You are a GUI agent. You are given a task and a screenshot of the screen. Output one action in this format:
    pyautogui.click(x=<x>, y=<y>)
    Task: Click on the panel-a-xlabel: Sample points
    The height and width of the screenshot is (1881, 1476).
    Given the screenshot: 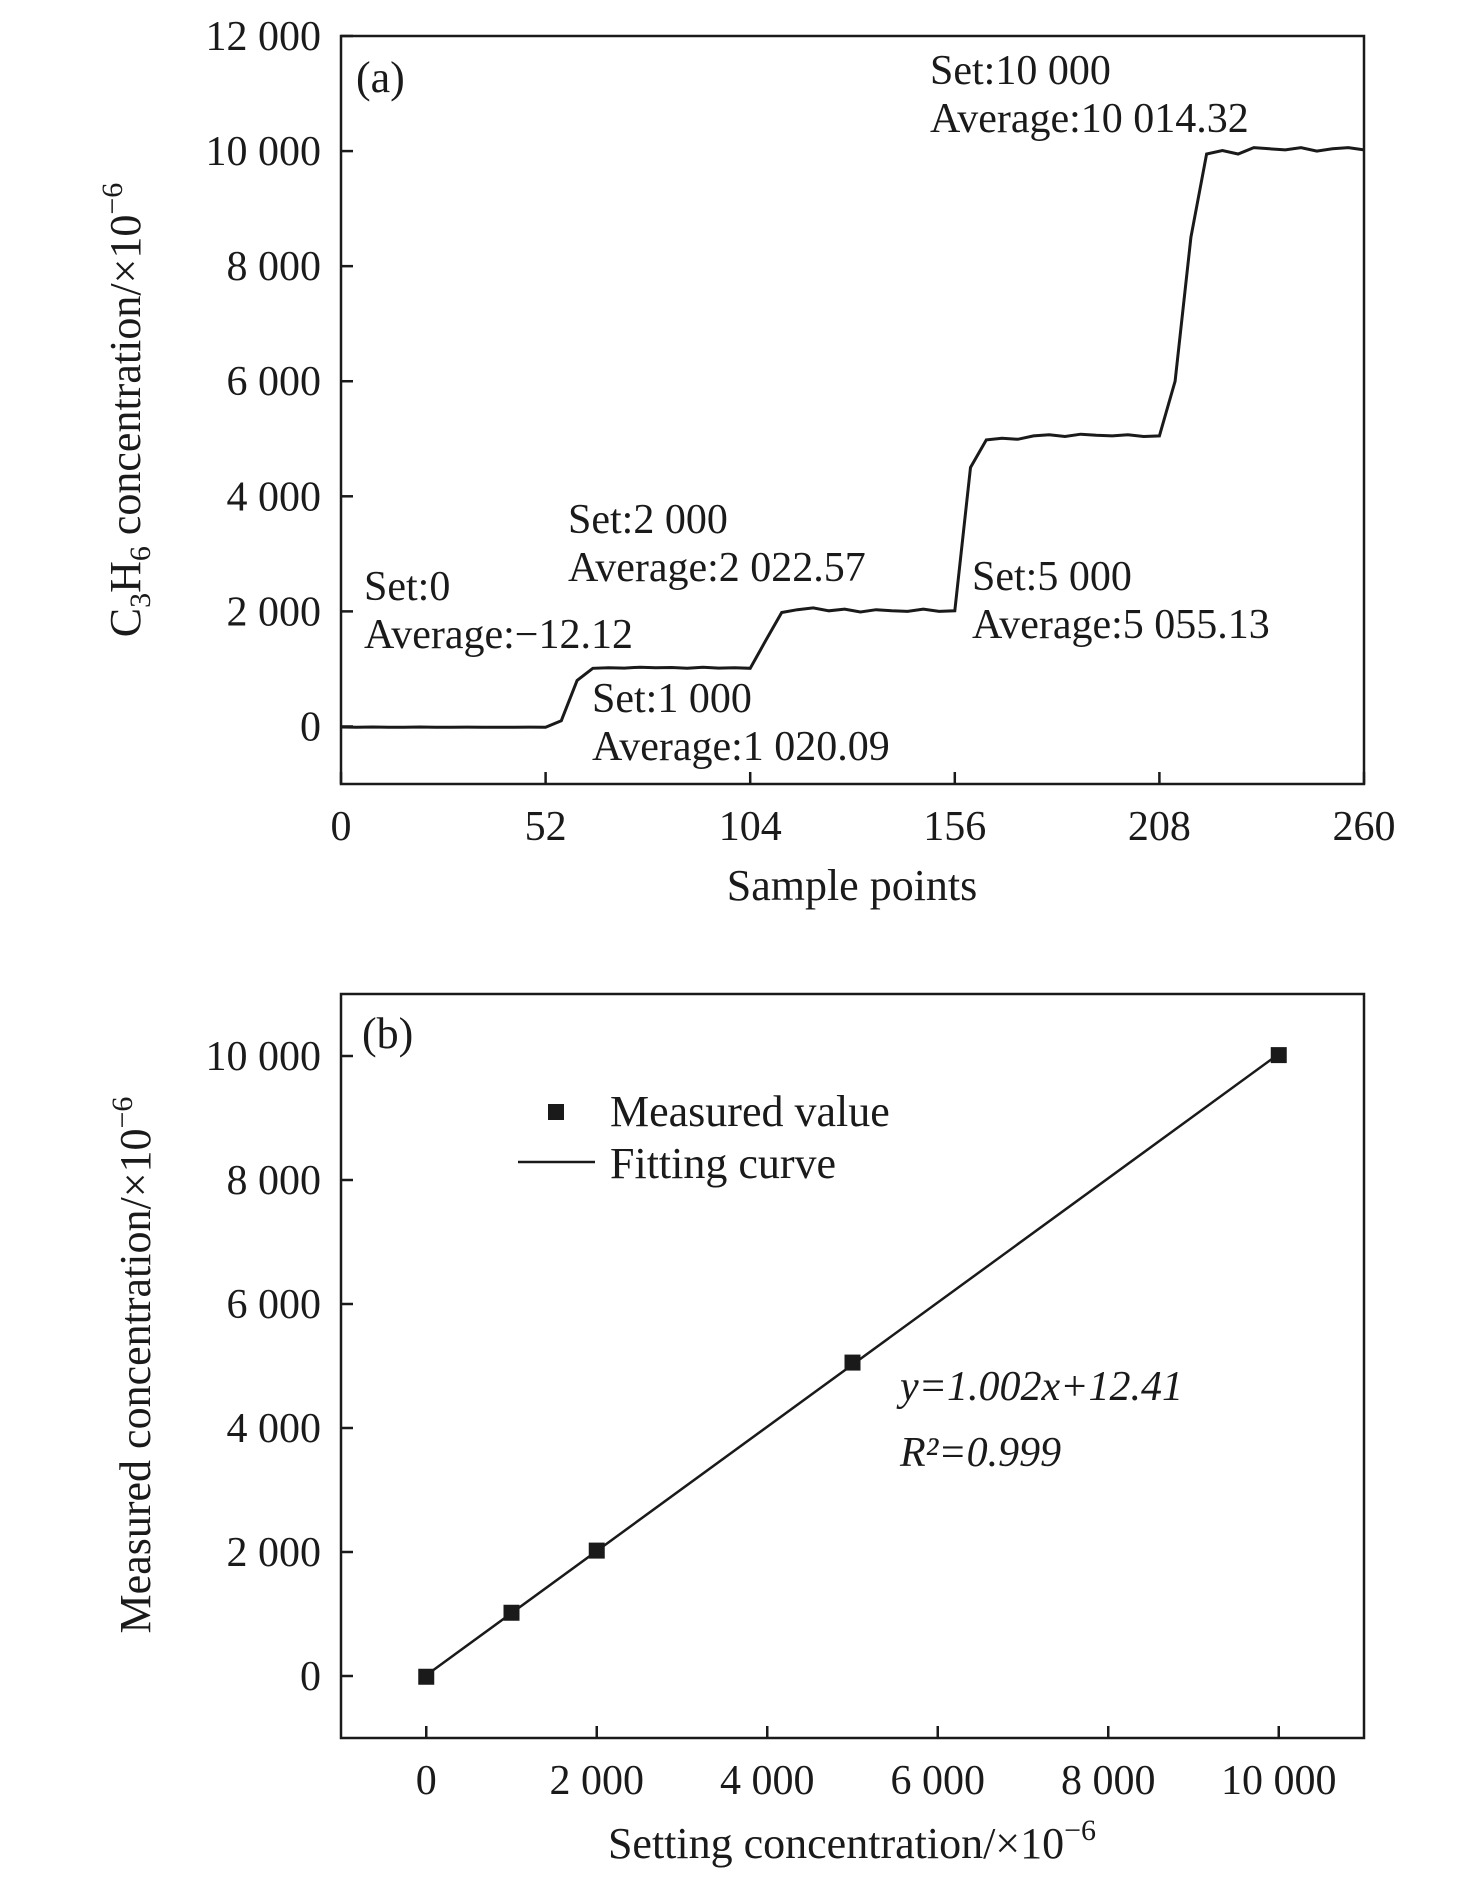 What is the action you would take?
    pyautogui.click(x=852, y=885)
    